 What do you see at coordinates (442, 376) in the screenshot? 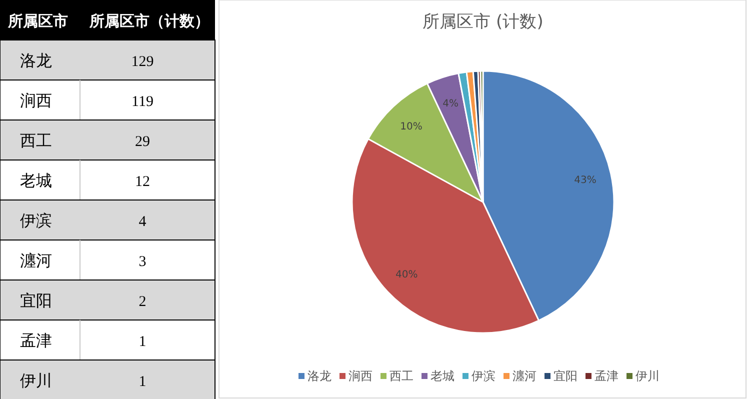
I see `legend-label: 老城` at bounding box center [442, 376].